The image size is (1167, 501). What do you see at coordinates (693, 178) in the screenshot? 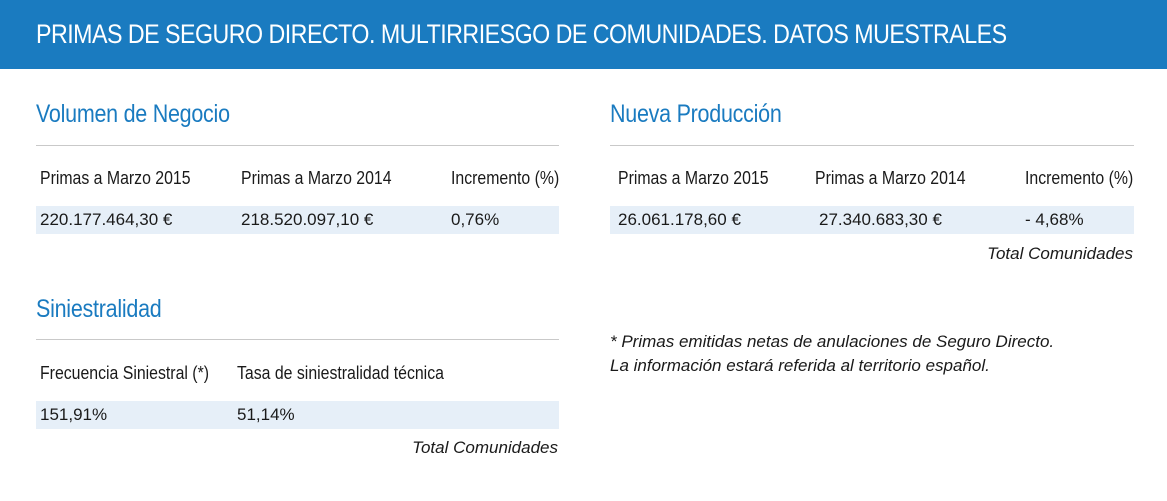
I see `nueva-header-2015: Primas a Marzo 2015` at bounding box center [693, 178].